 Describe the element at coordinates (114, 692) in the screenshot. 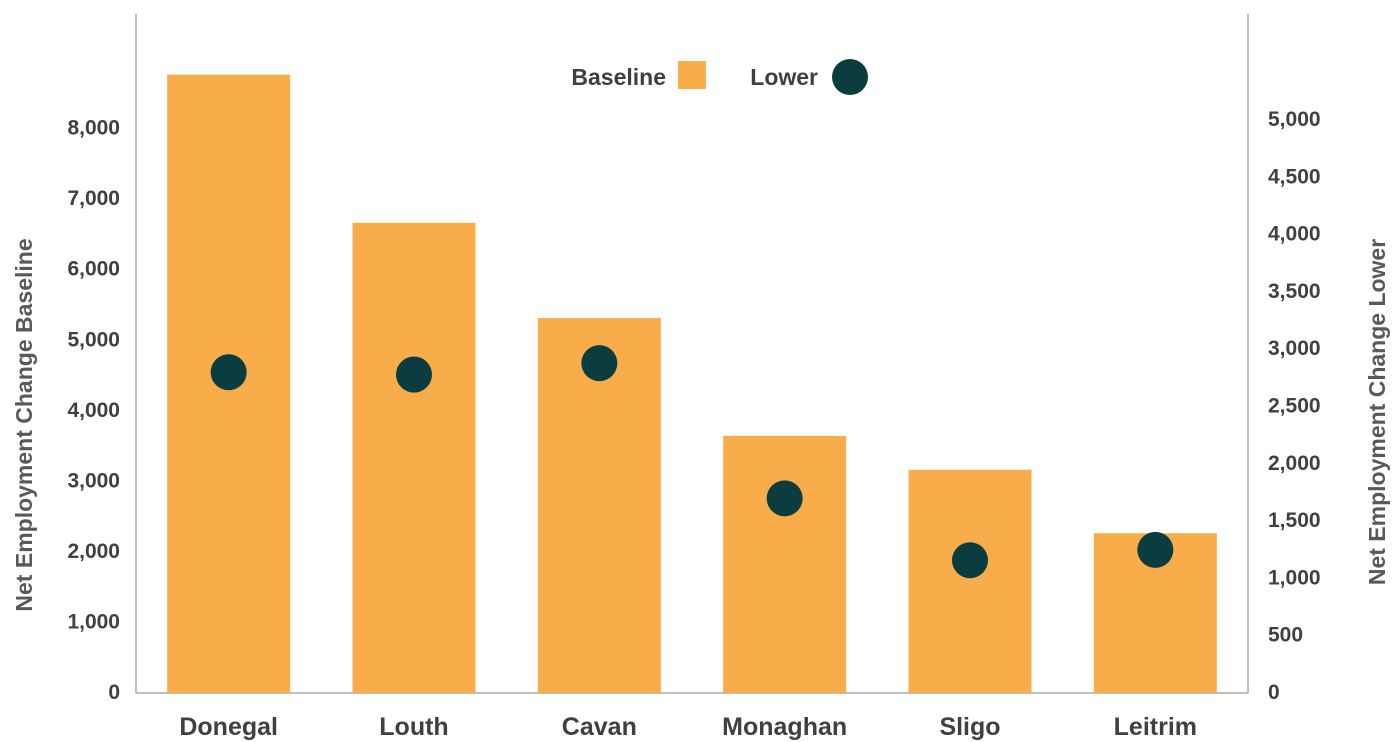

I see `left-tick-label: 0` at that location.